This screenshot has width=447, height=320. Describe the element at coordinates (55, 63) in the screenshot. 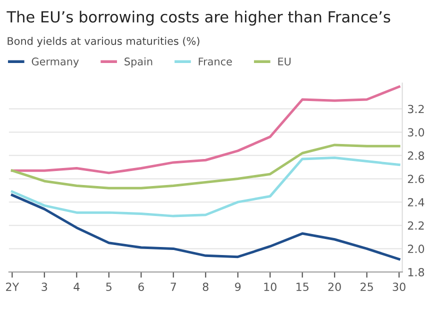

I see `legend-label: Germany` at that location.